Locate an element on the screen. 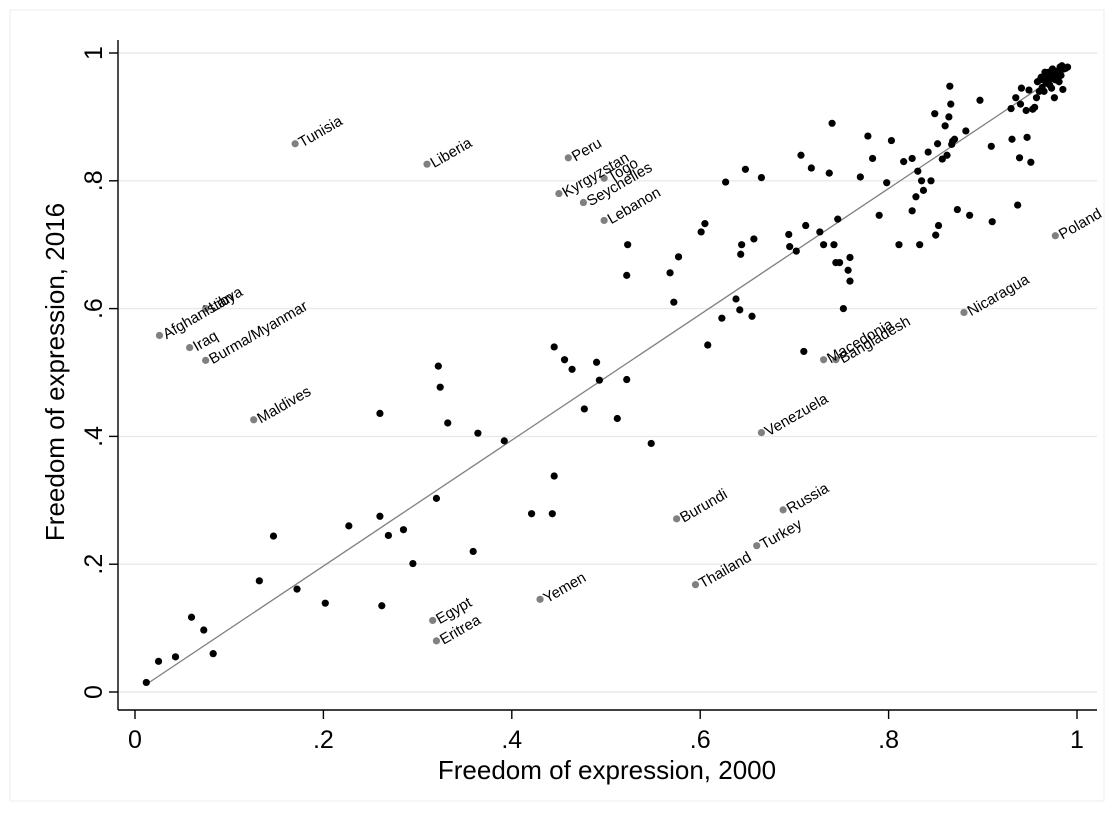  point-label: Poland is located at coordinates (1080, 224).